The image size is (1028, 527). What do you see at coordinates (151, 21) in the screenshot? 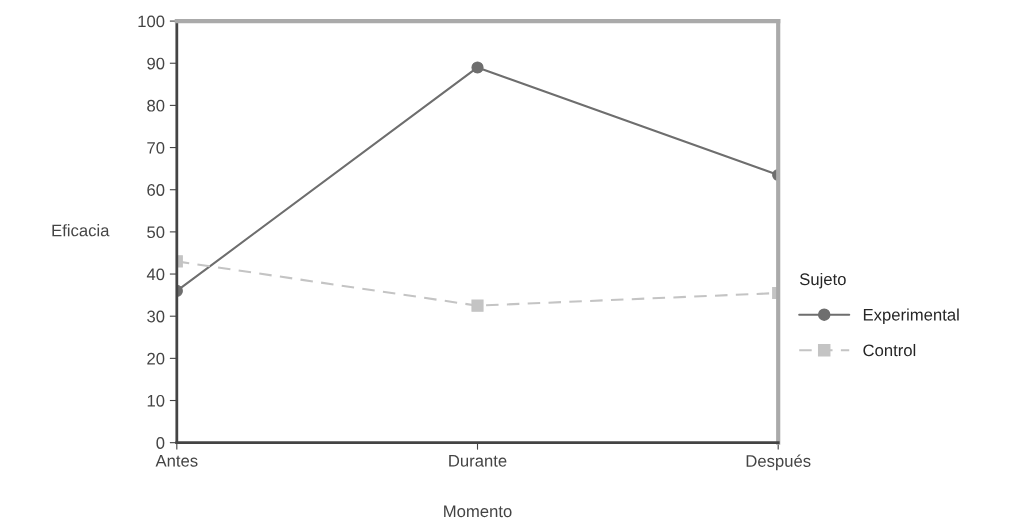
I see `y-tick-label: 100` at bounding box center [151, 21].